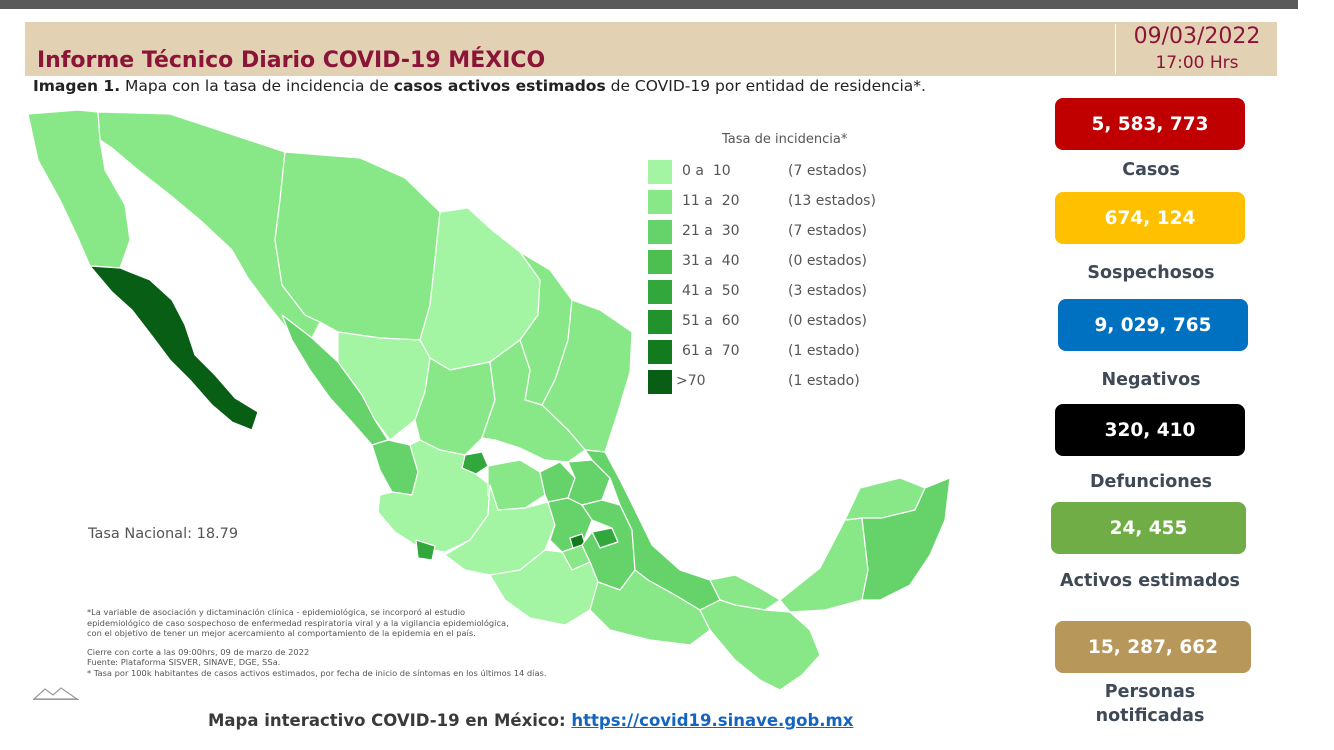 Image resolution: width=1334 pixels, height=750 pixels. Describe the element at coordinates (544, 587) in the screenshot. I see `state-guerrero` at that location.